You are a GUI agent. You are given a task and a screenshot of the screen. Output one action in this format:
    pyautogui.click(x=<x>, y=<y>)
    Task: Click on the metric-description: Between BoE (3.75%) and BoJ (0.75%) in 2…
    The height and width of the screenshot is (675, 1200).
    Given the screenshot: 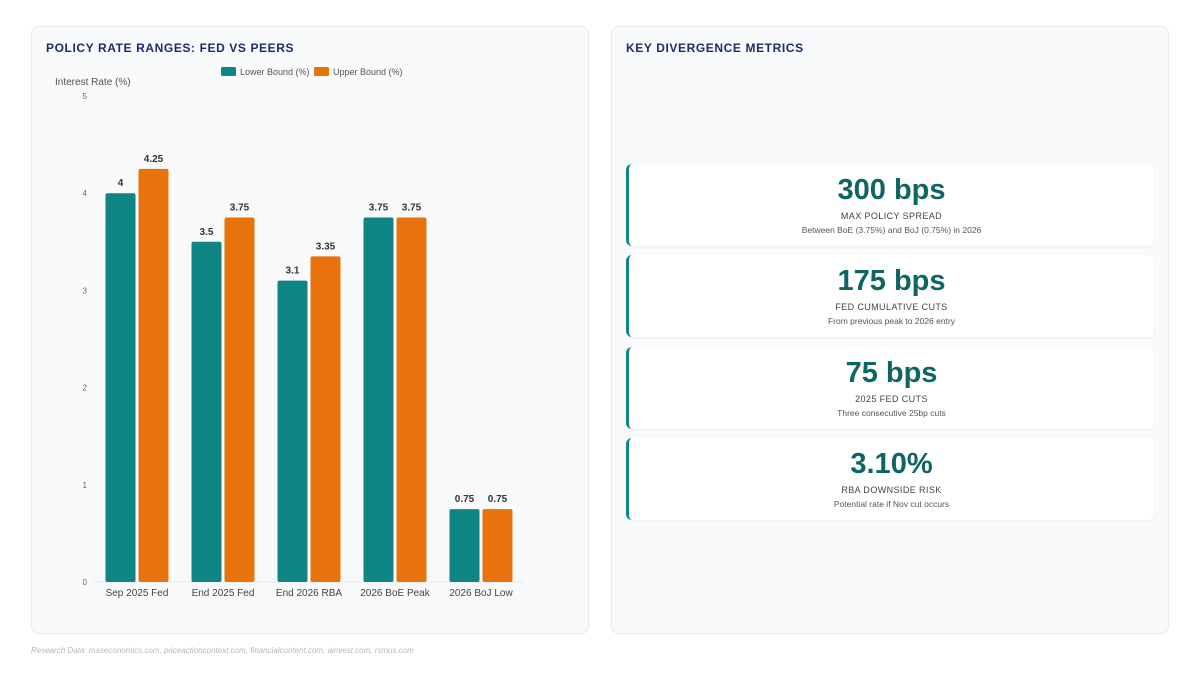 What is the action you would take?
    pyautogui.click(x=891, y=230)
    